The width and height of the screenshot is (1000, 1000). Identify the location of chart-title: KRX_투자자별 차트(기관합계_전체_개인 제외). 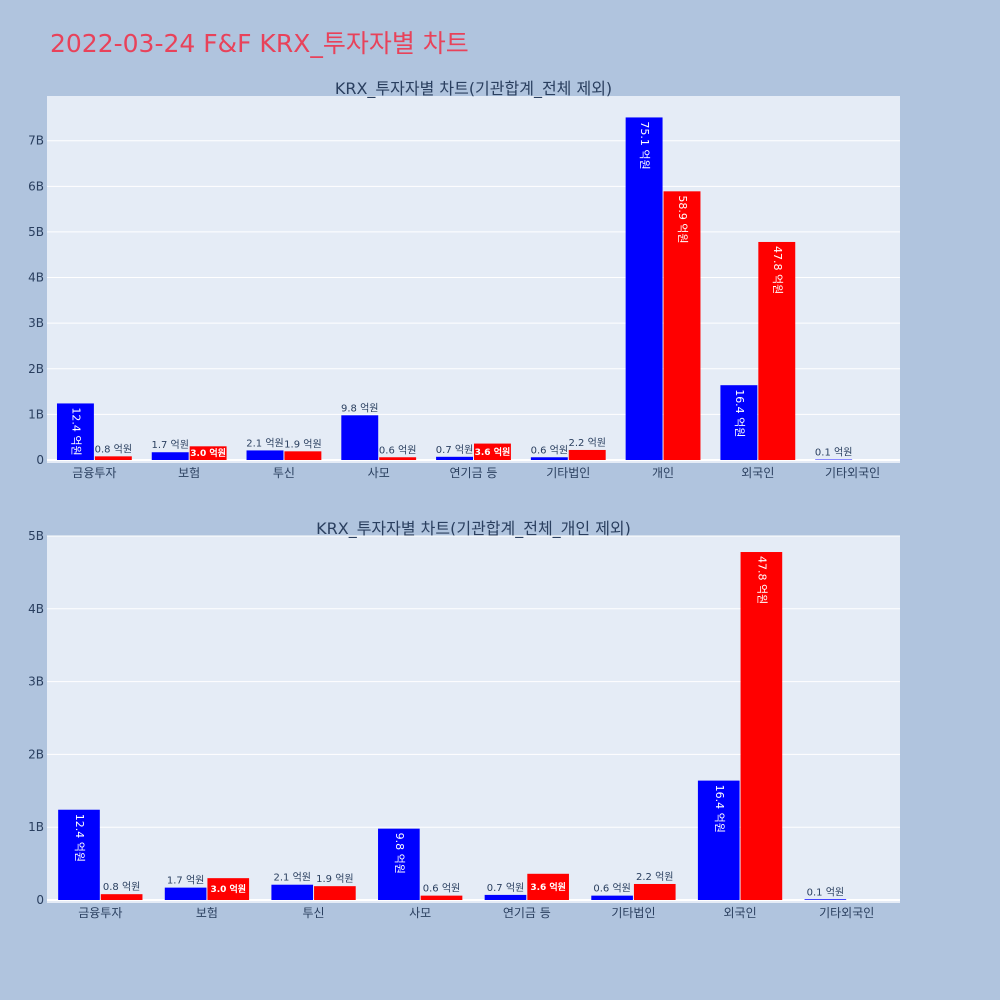
(473, 529).